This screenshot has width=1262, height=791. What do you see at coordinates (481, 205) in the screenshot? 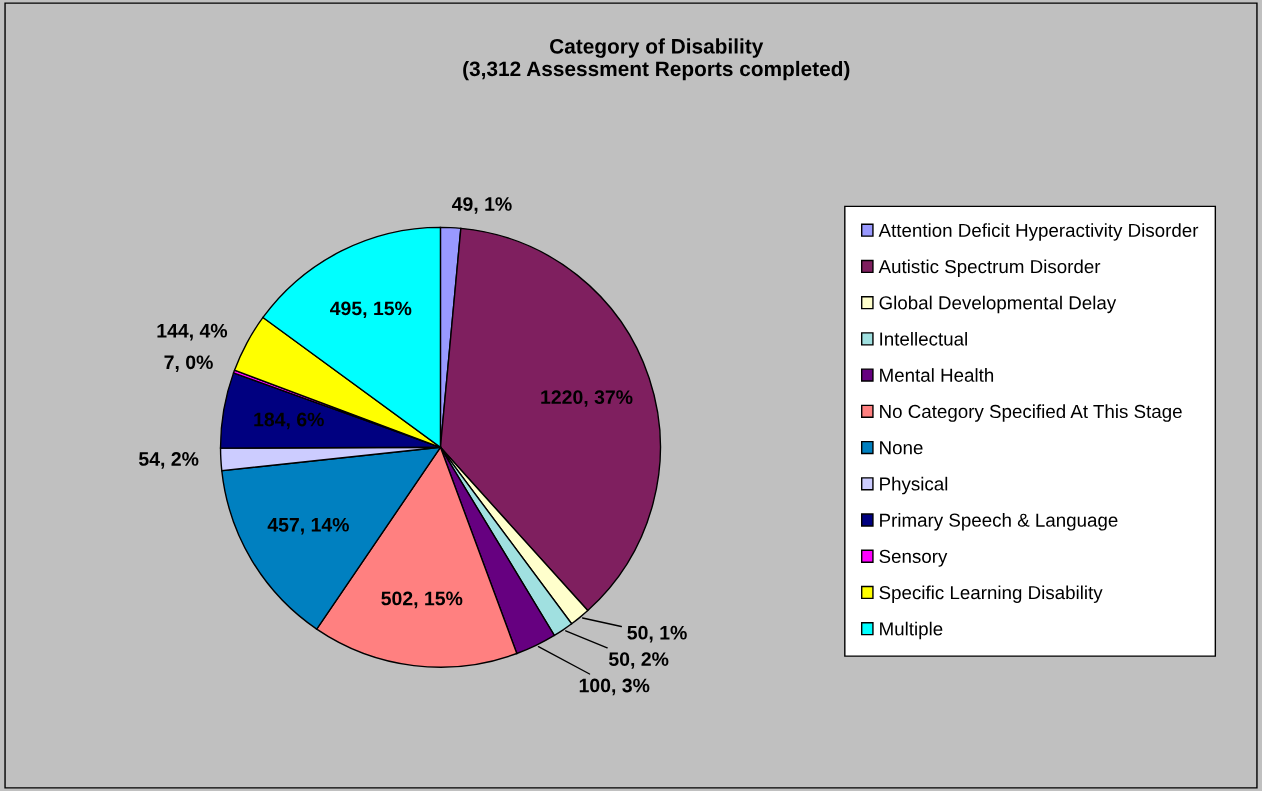
I see `data-label: 49, 1%` at bounding box center [481, 205].